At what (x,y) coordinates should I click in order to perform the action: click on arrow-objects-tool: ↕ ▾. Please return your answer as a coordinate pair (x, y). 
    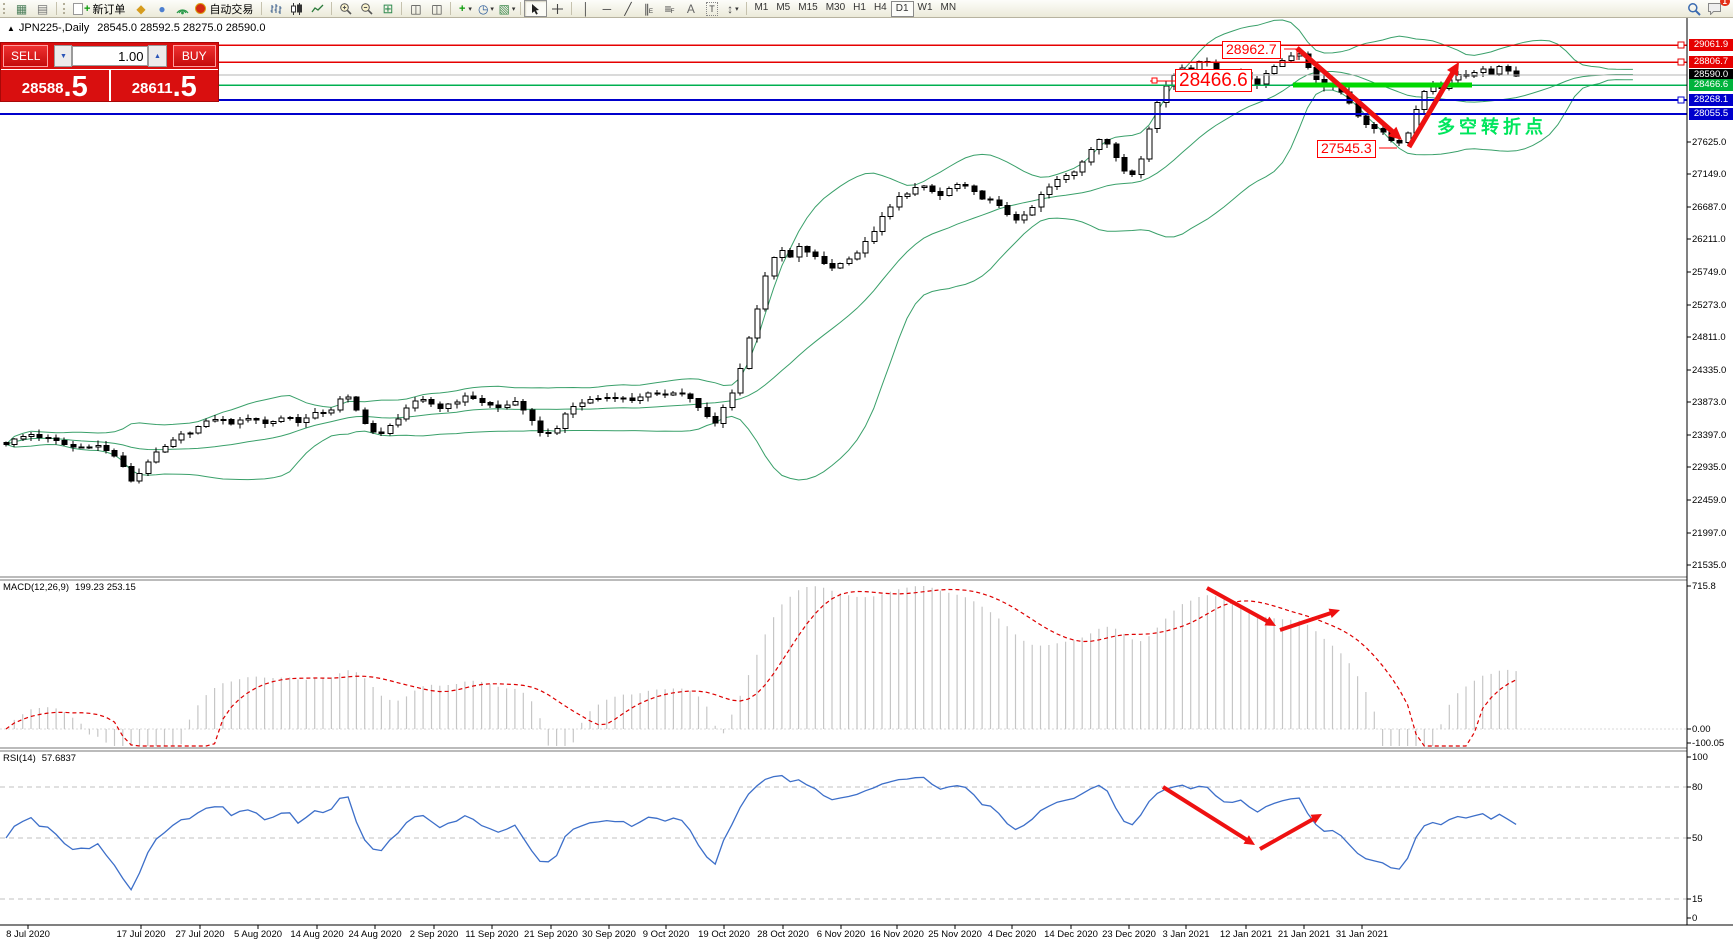
    Looking at the image, I should click on (732, 8).